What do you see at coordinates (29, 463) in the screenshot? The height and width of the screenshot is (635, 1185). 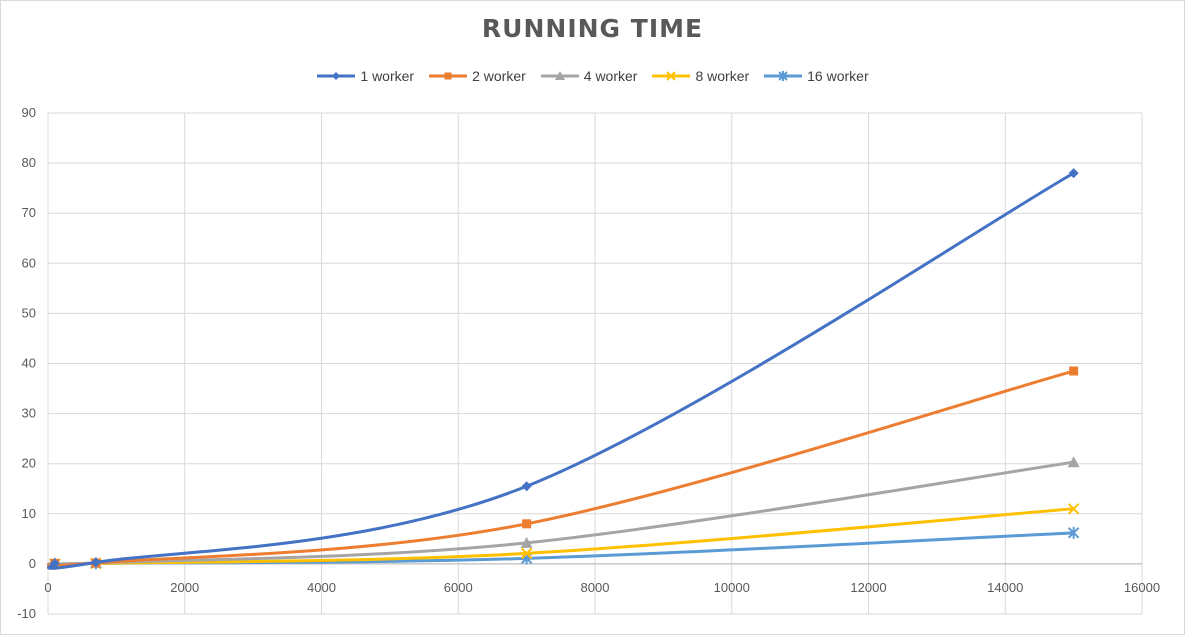 I see `y-tick-label: 20` at bounding box center [29, 463].